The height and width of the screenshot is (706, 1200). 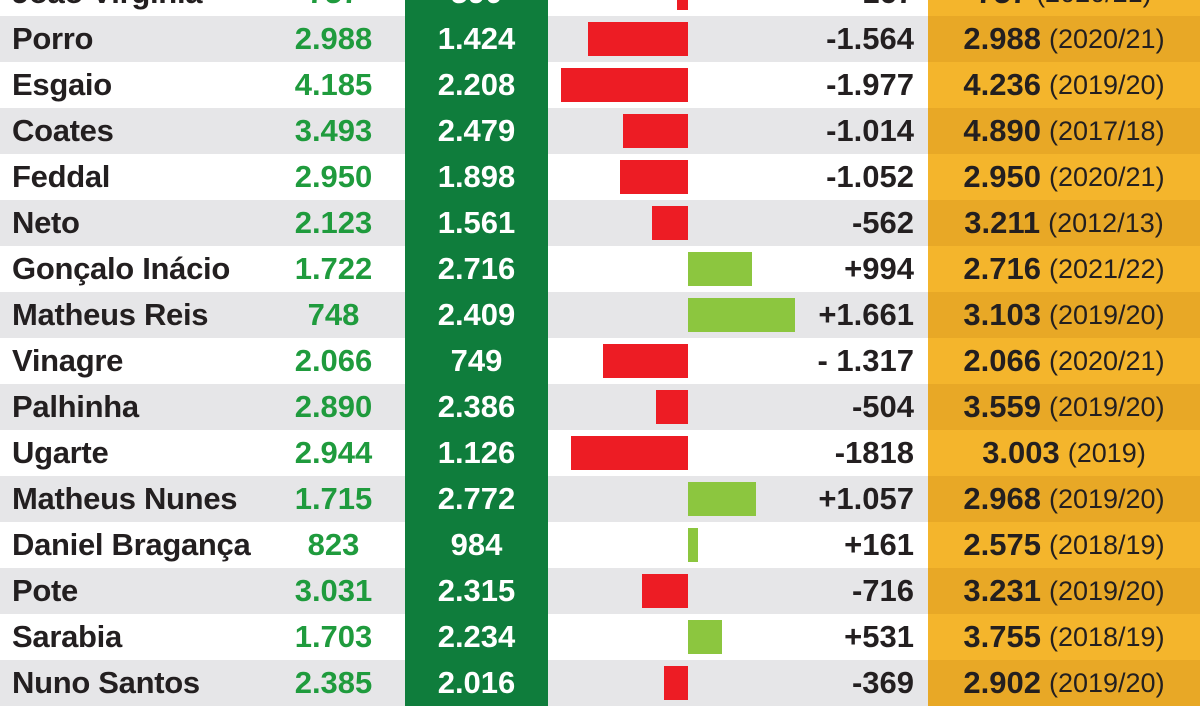 I want to click on difference-value: -1.564, so click(x=870, y=38).